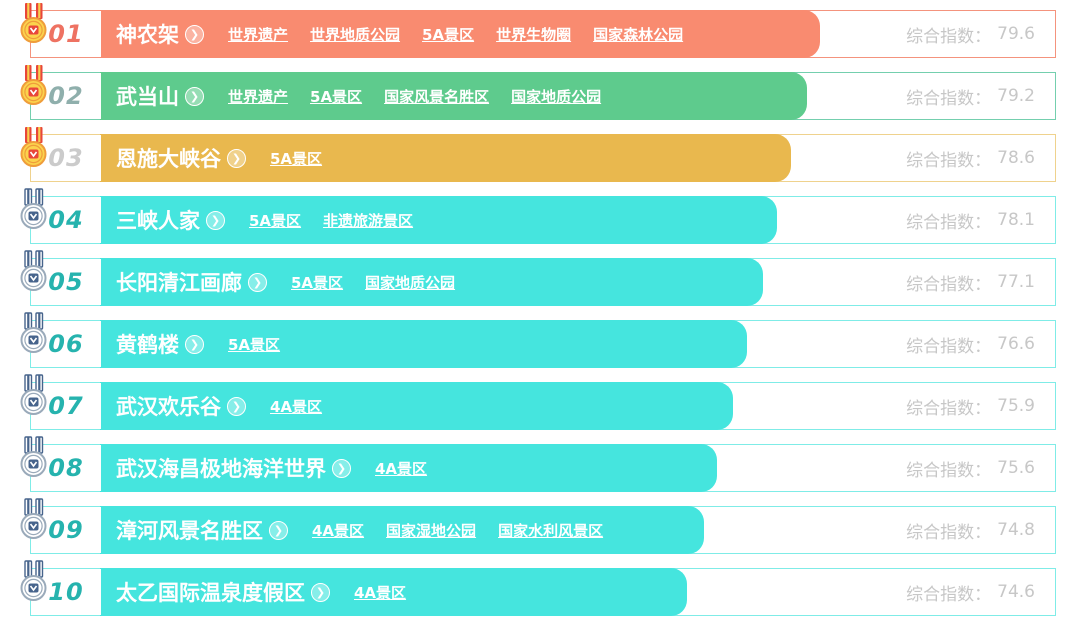 The image size is (1071, 636). What do you see at coordinates (970, 468) in the screenshot?
I see `composite-index: 综合指数： 75.6` at bounding box center [970, 468].